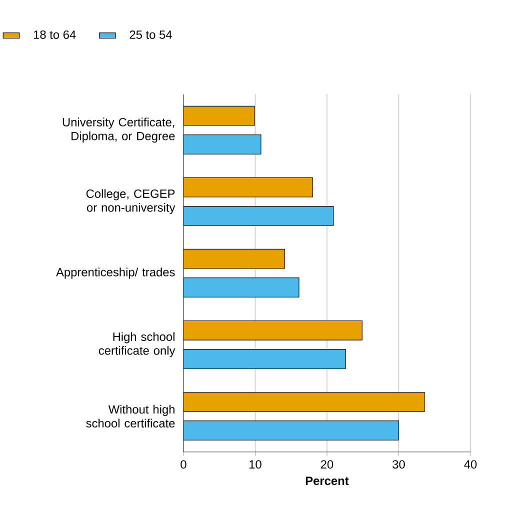 This screenshot has height=506, width=531. I want to click on y-tick-label: Without high school certificate, so click(130, 416).